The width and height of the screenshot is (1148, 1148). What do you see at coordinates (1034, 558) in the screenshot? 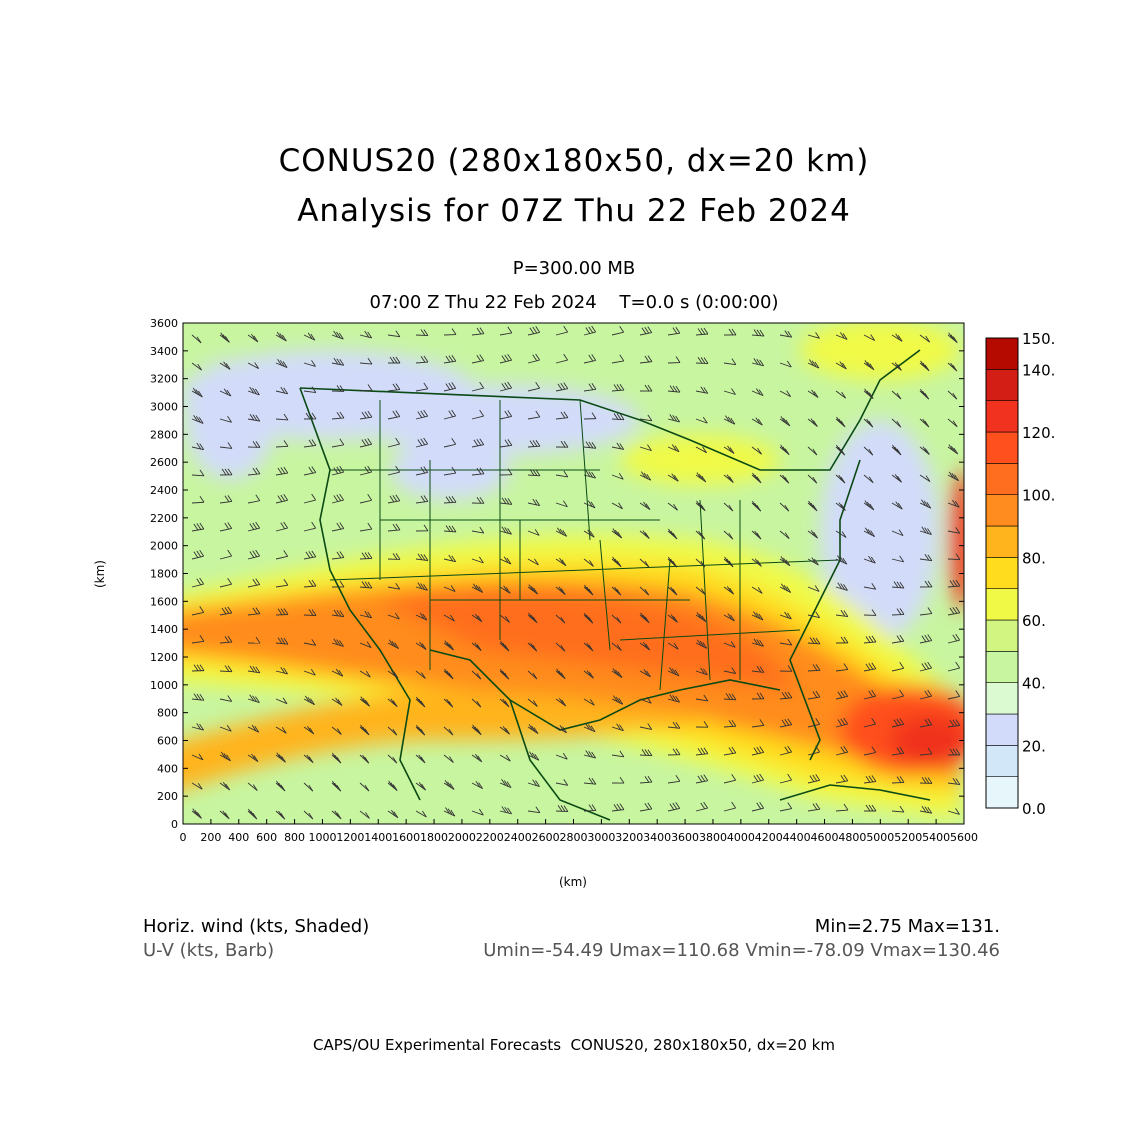
I see `colorbar-label: 80.` at bounding box center [1034, 558].